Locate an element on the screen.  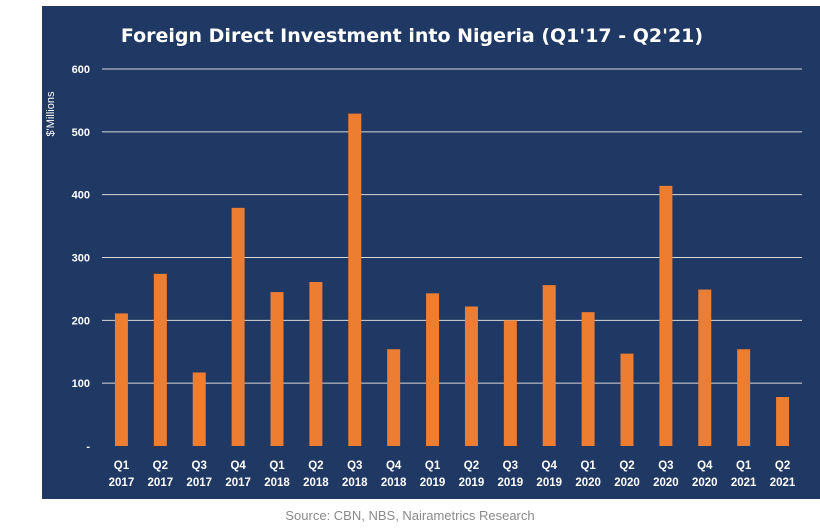
y-axis-ticks: - 100 200 300 400 500 600 is located at coordinates (81, 258).